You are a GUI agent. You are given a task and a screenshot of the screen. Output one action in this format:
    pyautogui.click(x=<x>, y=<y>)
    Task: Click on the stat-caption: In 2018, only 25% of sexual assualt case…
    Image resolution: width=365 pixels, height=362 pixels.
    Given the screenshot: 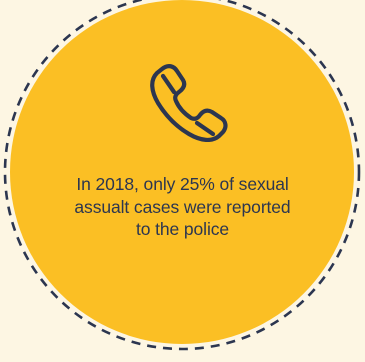 What is the action you would take?
    pyautogui.click(x=182, y=207)
    